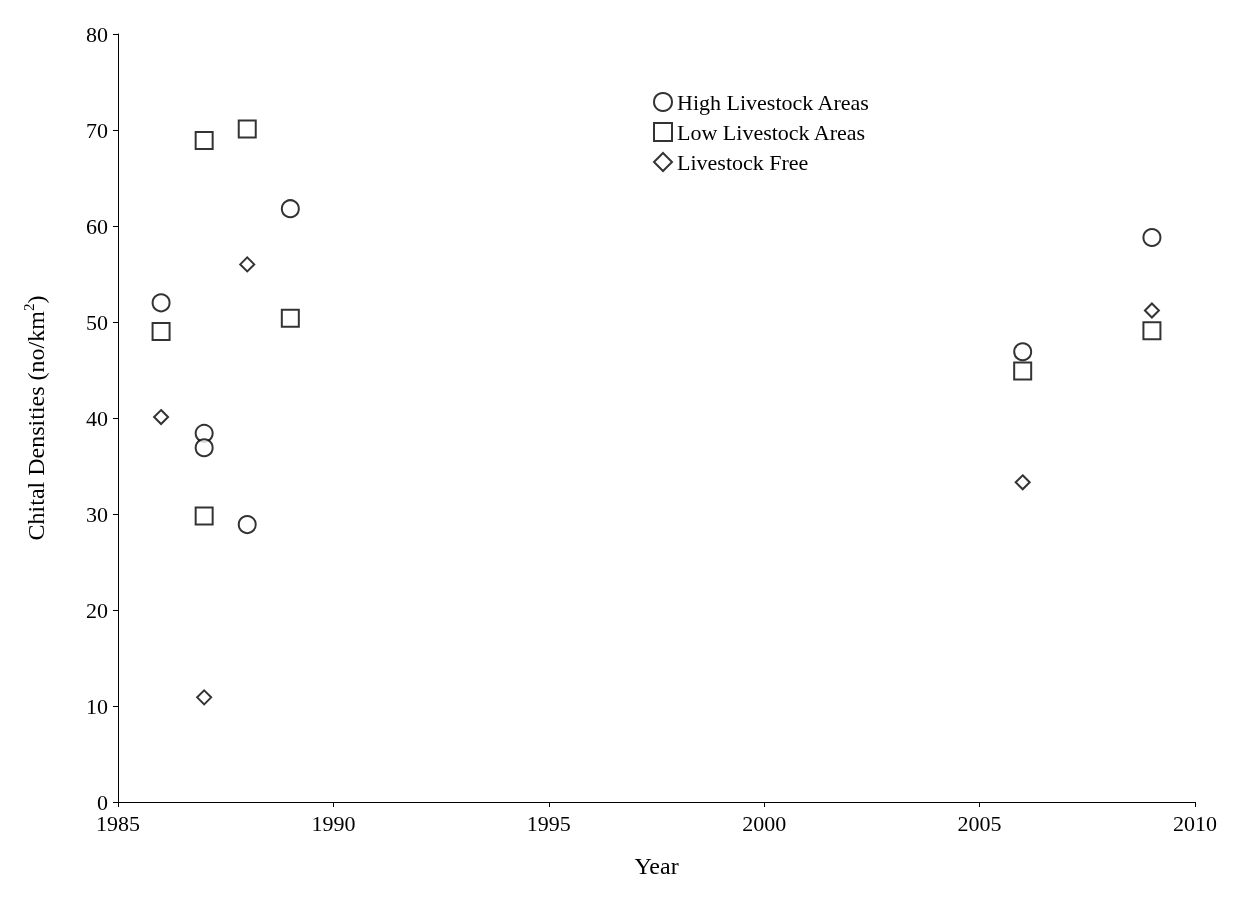 The width and height of the screenshot is (1251, 908). I want to click on y-tick-label: 30, so click(97, 514).